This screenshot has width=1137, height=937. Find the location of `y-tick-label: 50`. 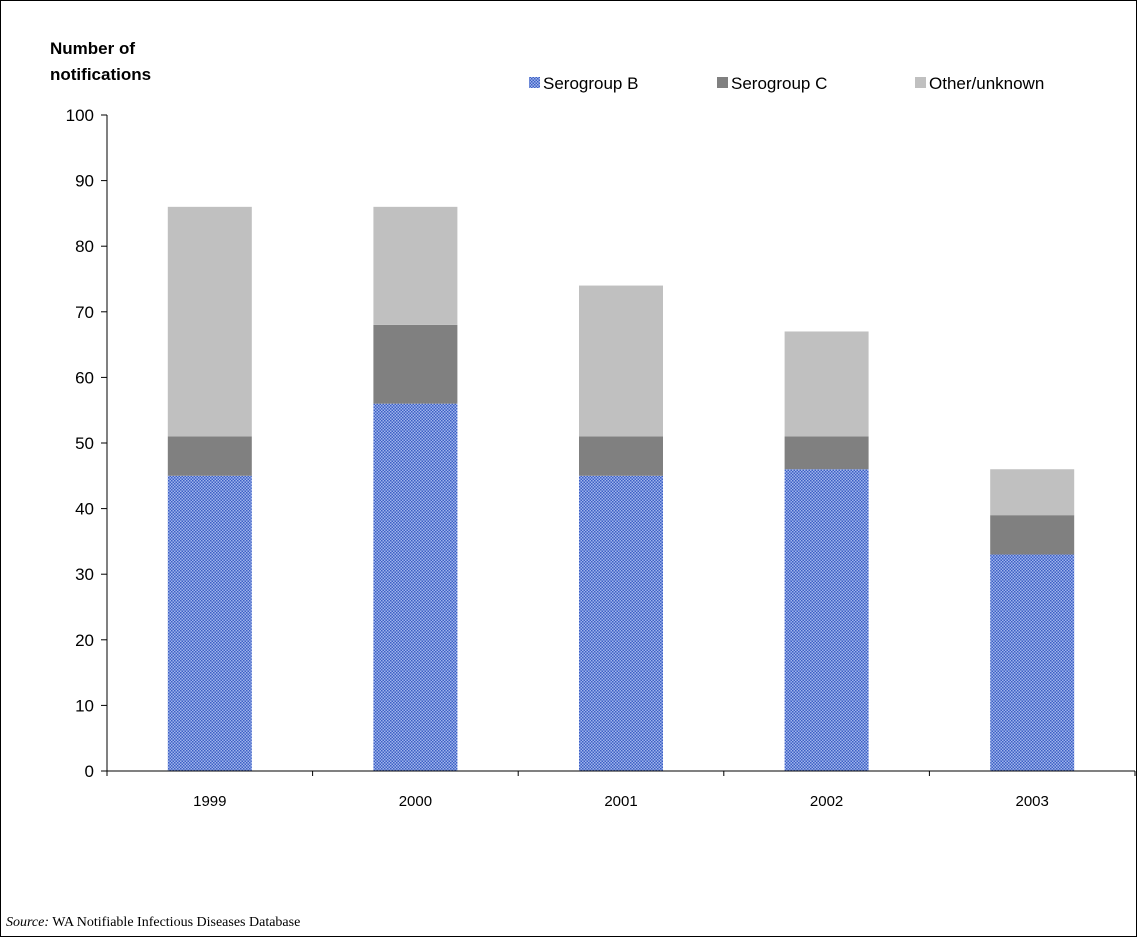

y-tick-label: 50 is located at coordinates (84, 443).